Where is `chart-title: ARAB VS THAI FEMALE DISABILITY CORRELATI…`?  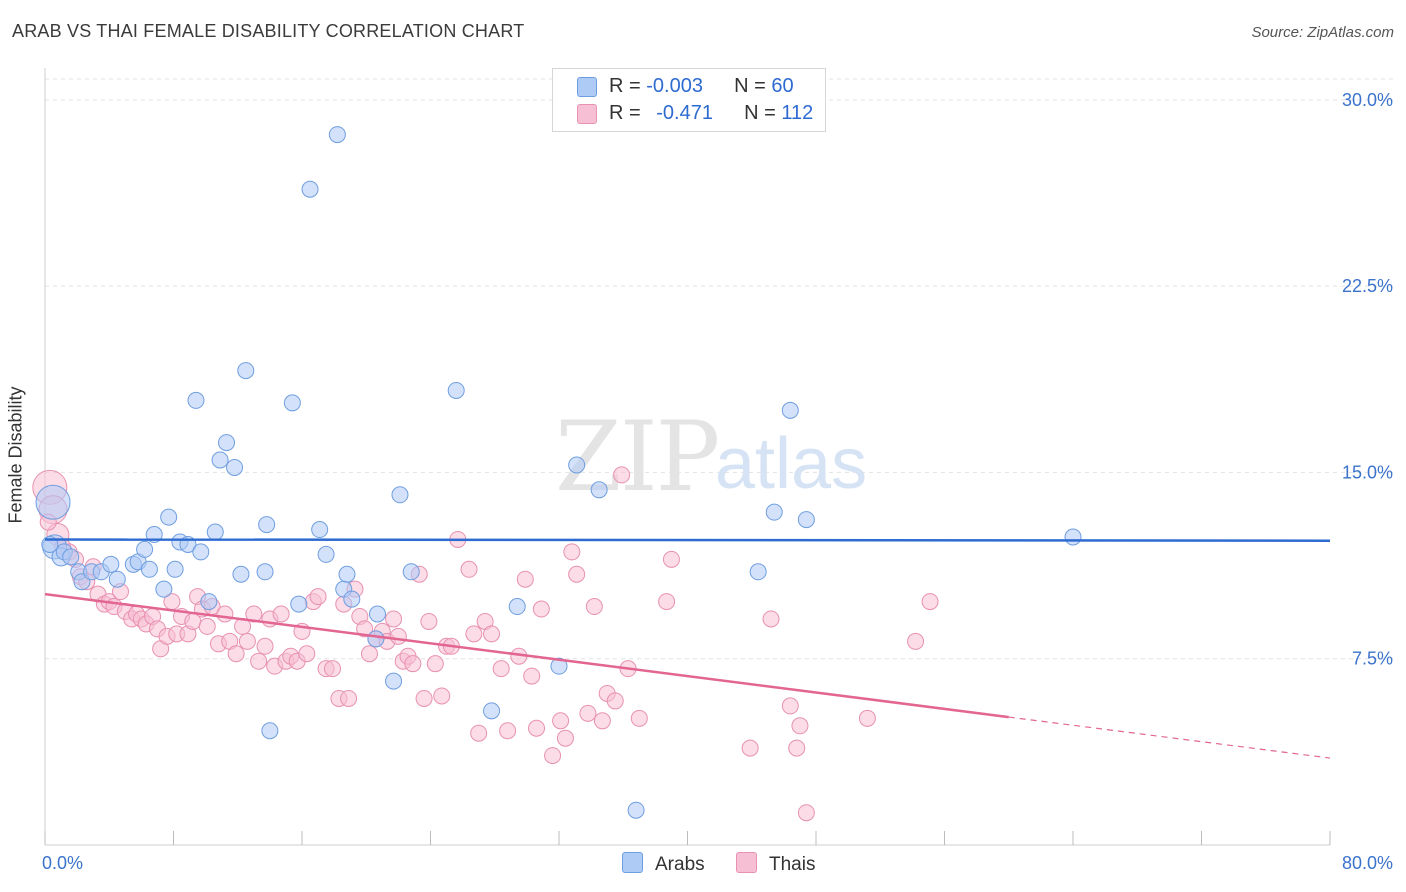 chart-title: ARAB VS THAI FEMALE DISABILITY CORRELATI… is located at coordinates (268, 31).